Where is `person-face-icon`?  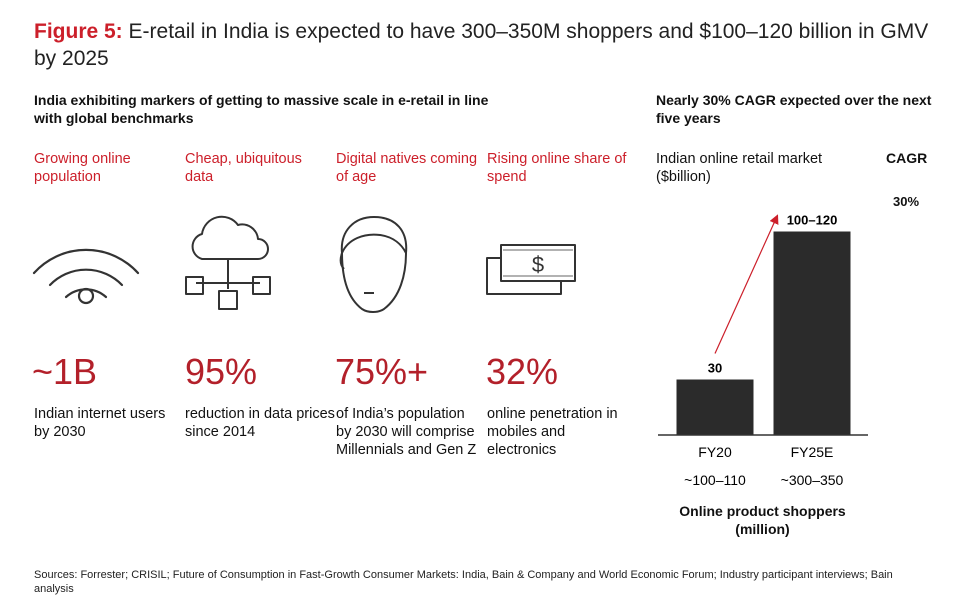 person-face-icon is located at coordinates (373, 264).